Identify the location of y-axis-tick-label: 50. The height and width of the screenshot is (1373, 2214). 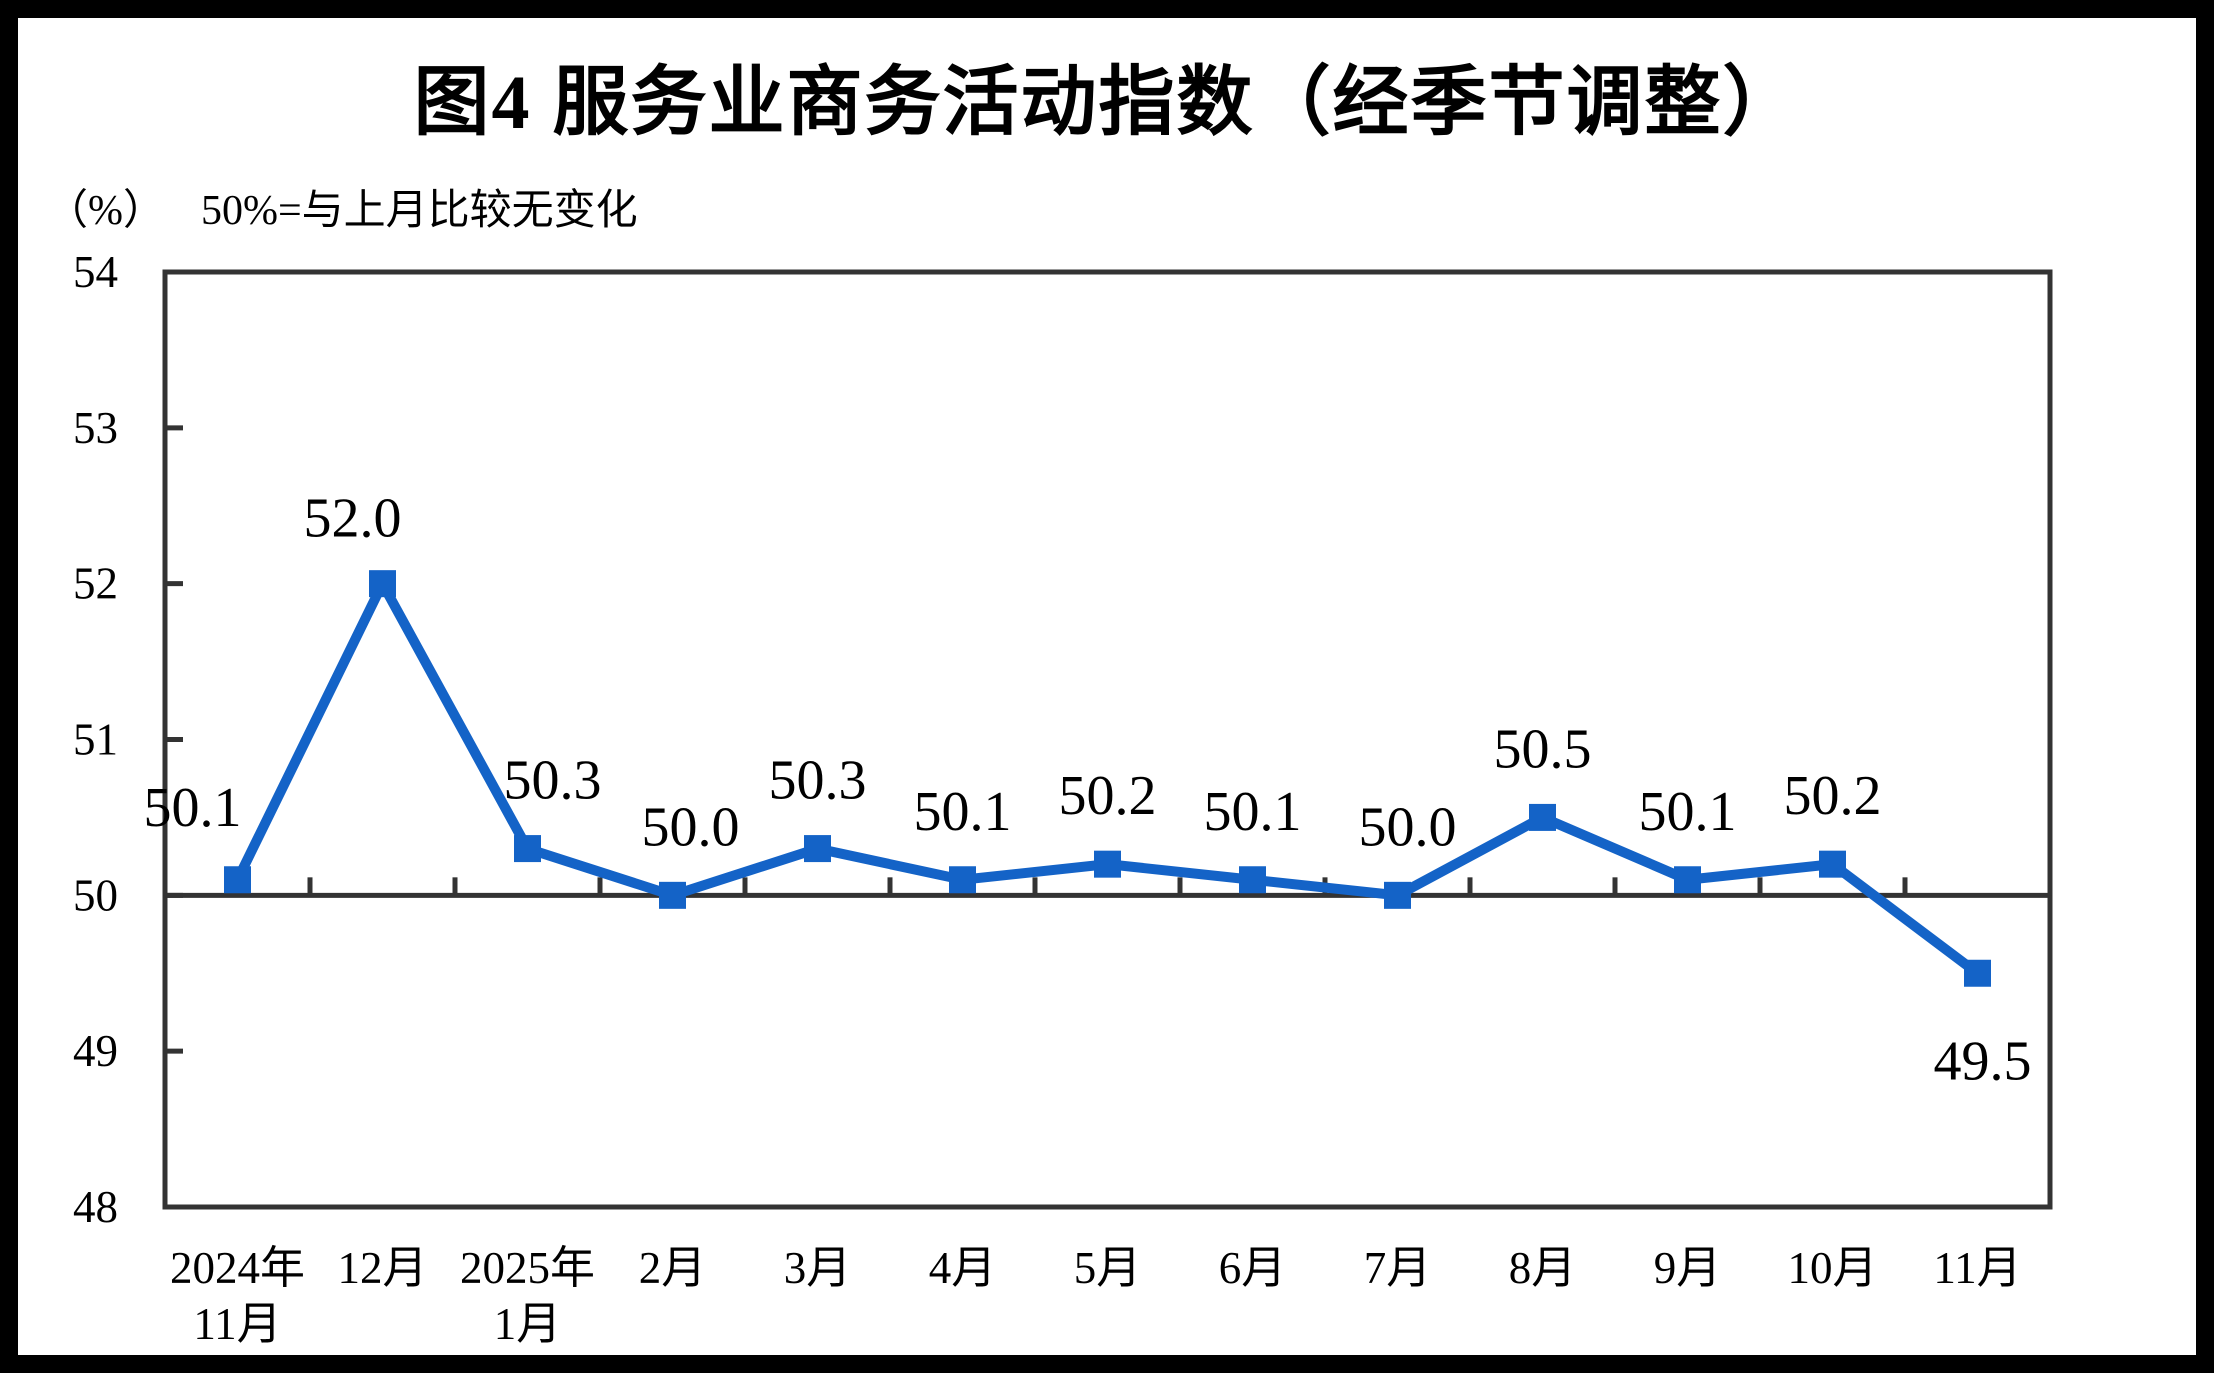
(95, 895).